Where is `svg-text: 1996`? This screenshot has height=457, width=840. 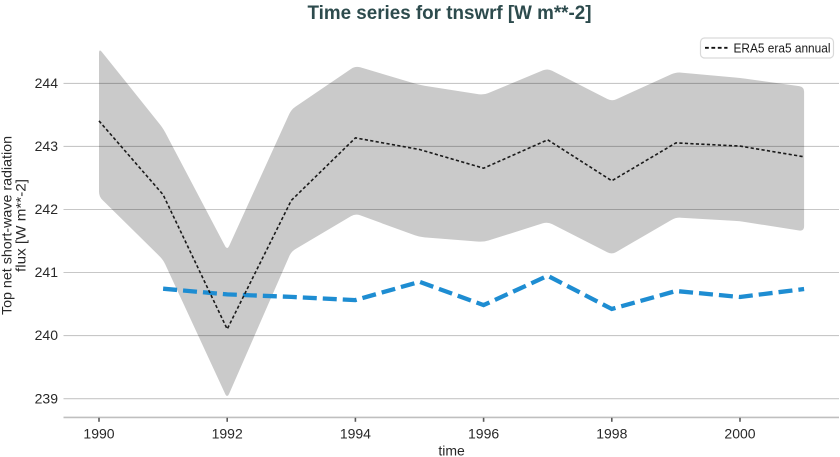 svg-text: 1996 is located at coordinates (483, 433).